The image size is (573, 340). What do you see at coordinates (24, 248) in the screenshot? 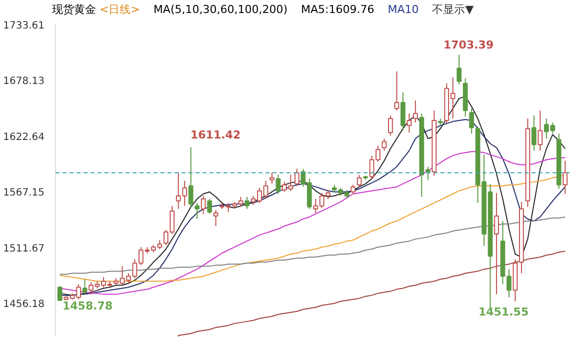
I see `y-tick-label: 1511.67` at bounding box center [24, 248].